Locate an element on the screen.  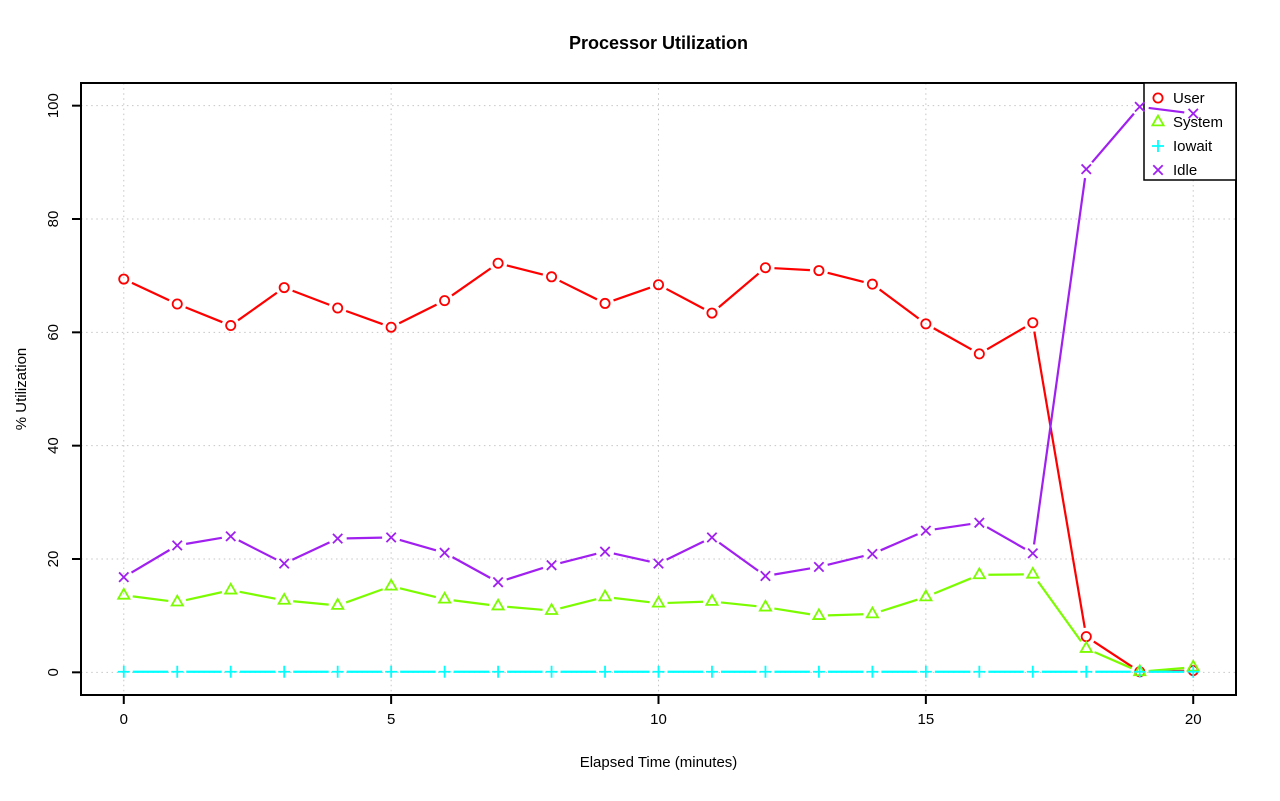
legend-label: System is located at coordinates (1198, 122).